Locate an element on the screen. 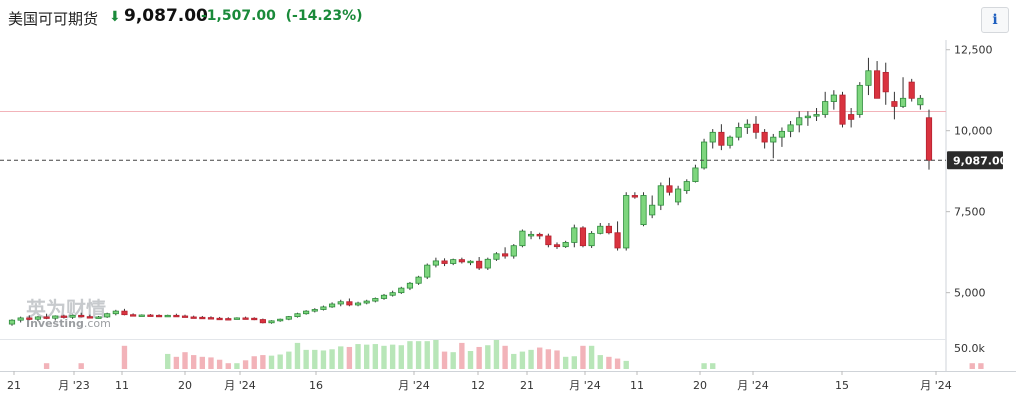 This screenshot has height=408, width=1016. instrument-title: 美国可可期货 is located at coordinates (53, 19).